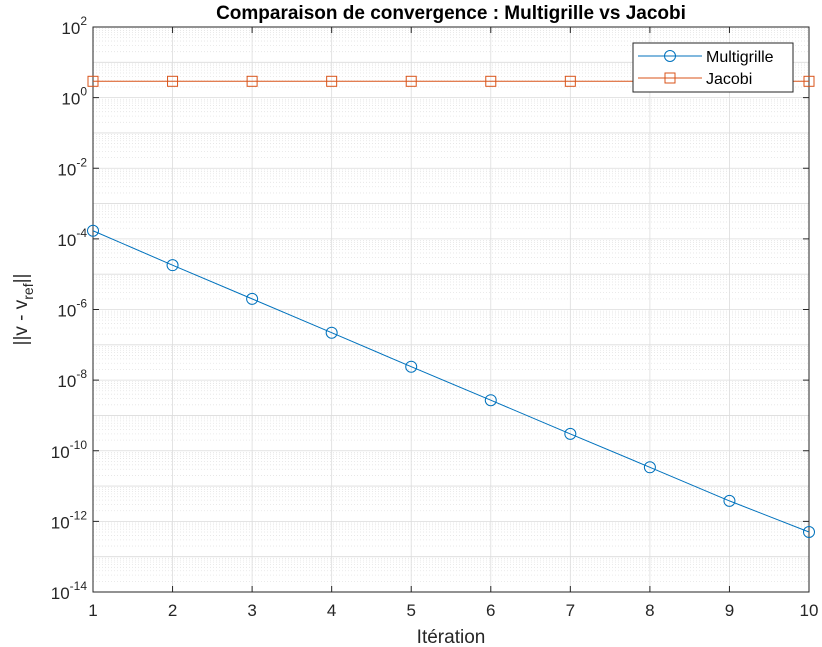 Image resolution: width=822 pixels, height=647 pixels. Describe the element at coordinates (451, 637) in the screenshot. I see `x-axis-label: Itération` at that location.